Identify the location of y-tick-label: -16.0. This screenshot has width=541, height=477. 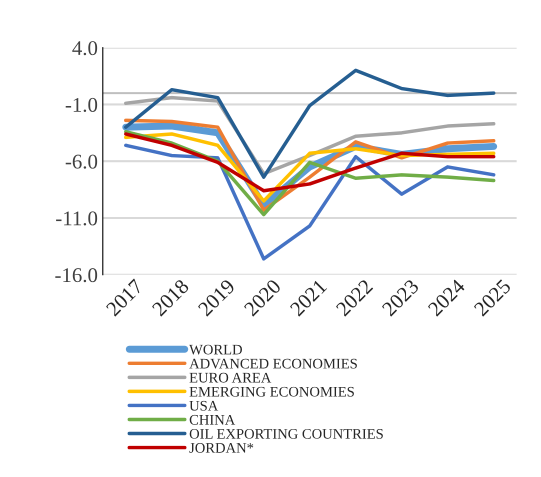
(76, 275).